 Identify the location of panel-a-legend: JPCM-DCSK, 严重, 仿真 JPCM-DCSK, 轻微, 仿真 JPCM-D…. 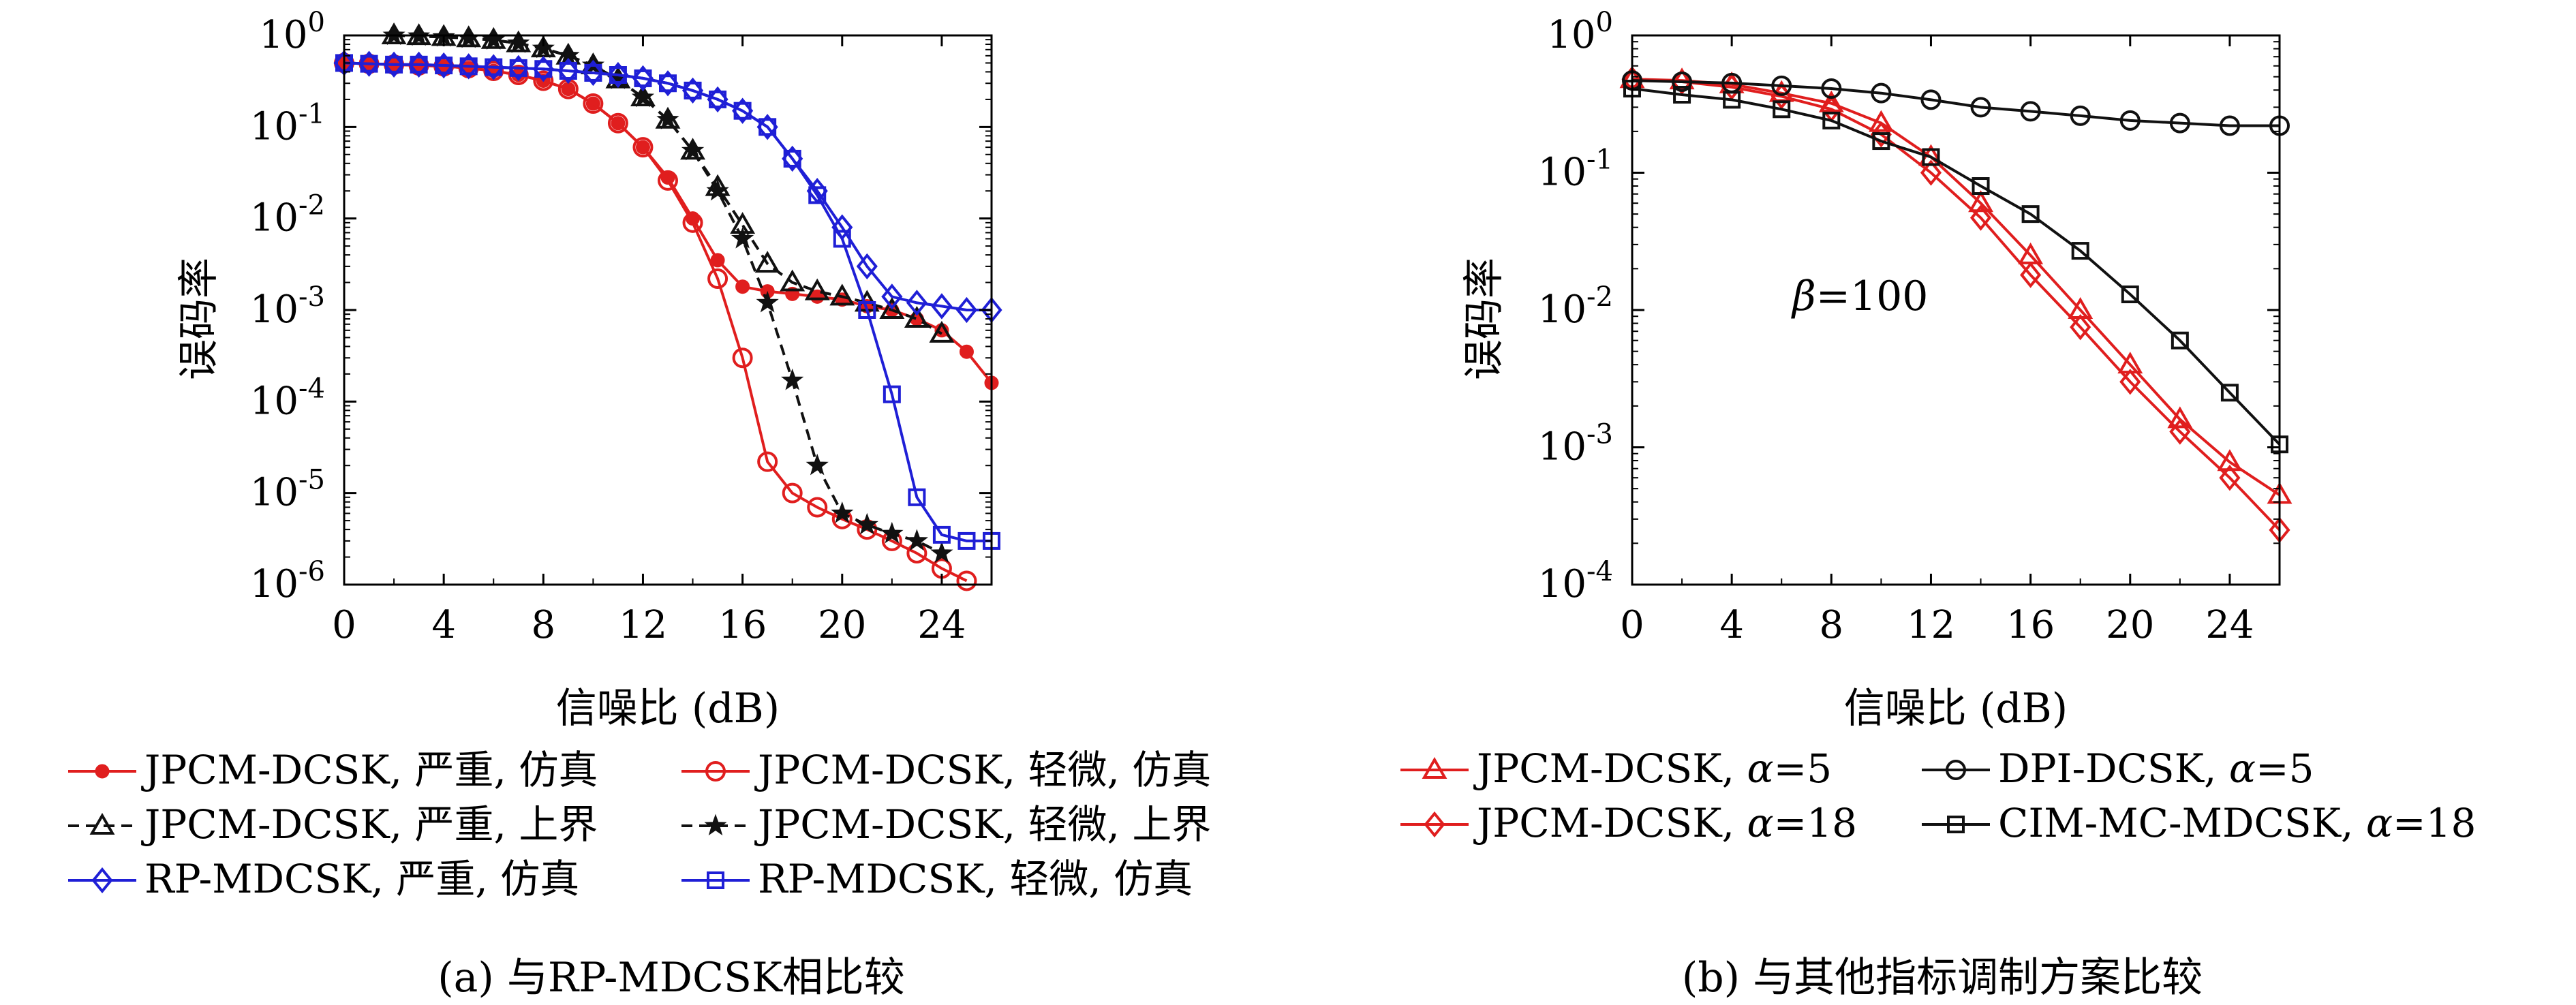
(639, 825).